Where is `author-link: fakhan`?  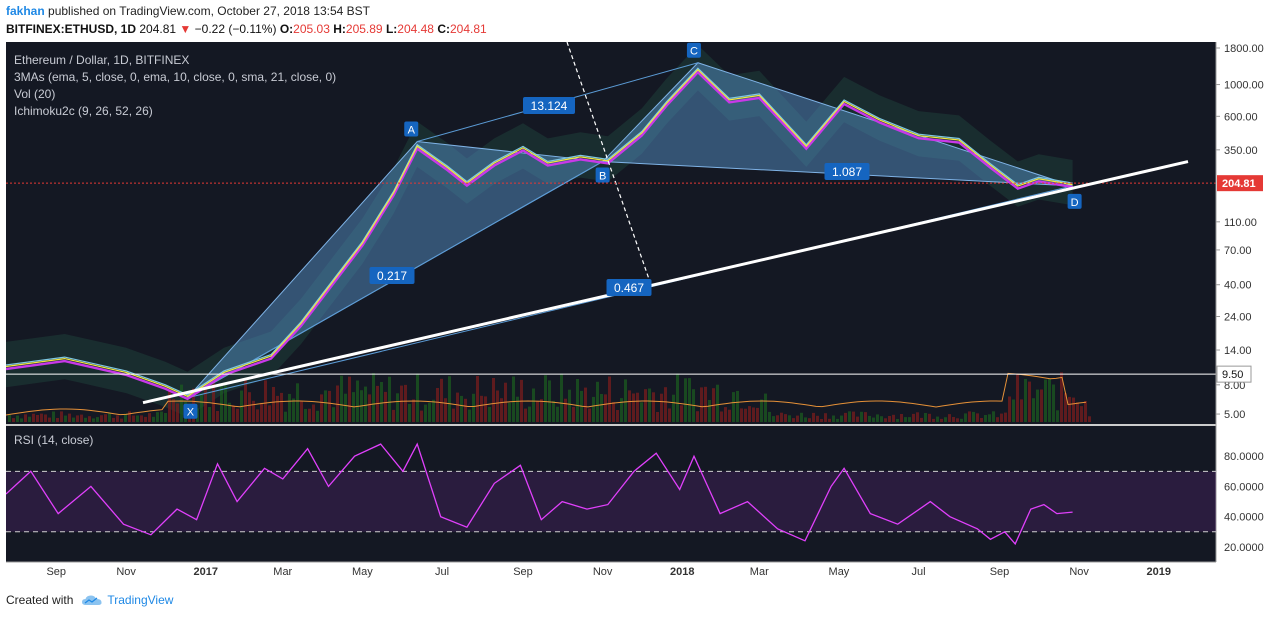 author-link: fakhan is located at coordinates (25, 11).